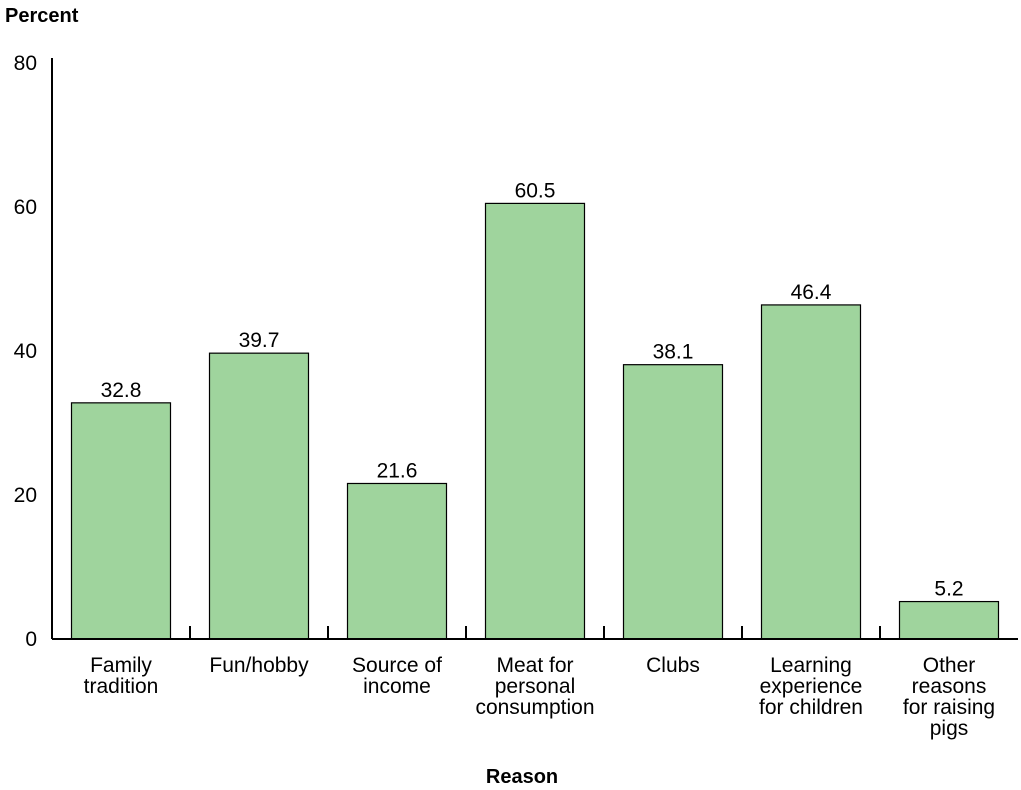 The width and height of the screenshot is (1021, 790). What do you see at coordinates (121, 676) in the screenshot?
I see `category-label: Family tradition` at bounding box center [121, 676].